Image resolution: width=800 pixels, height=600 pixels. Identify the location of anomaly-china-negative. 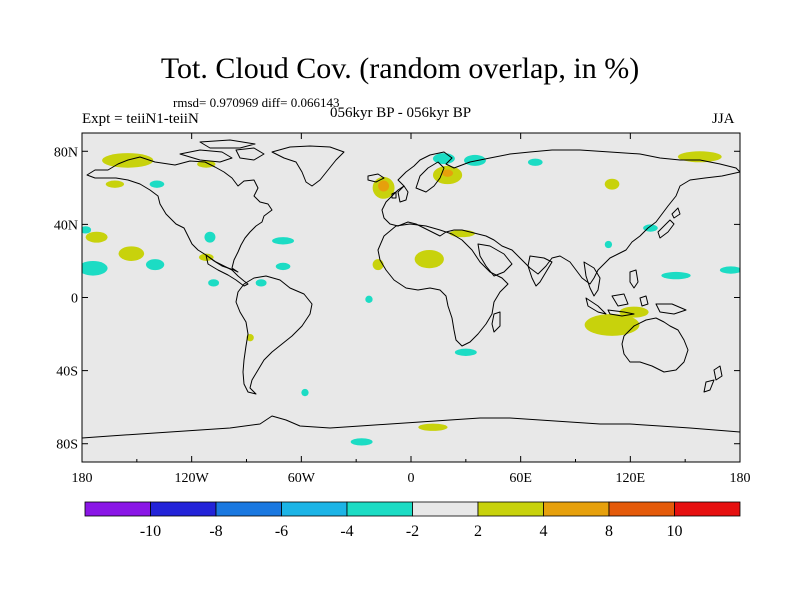
(608, 244).